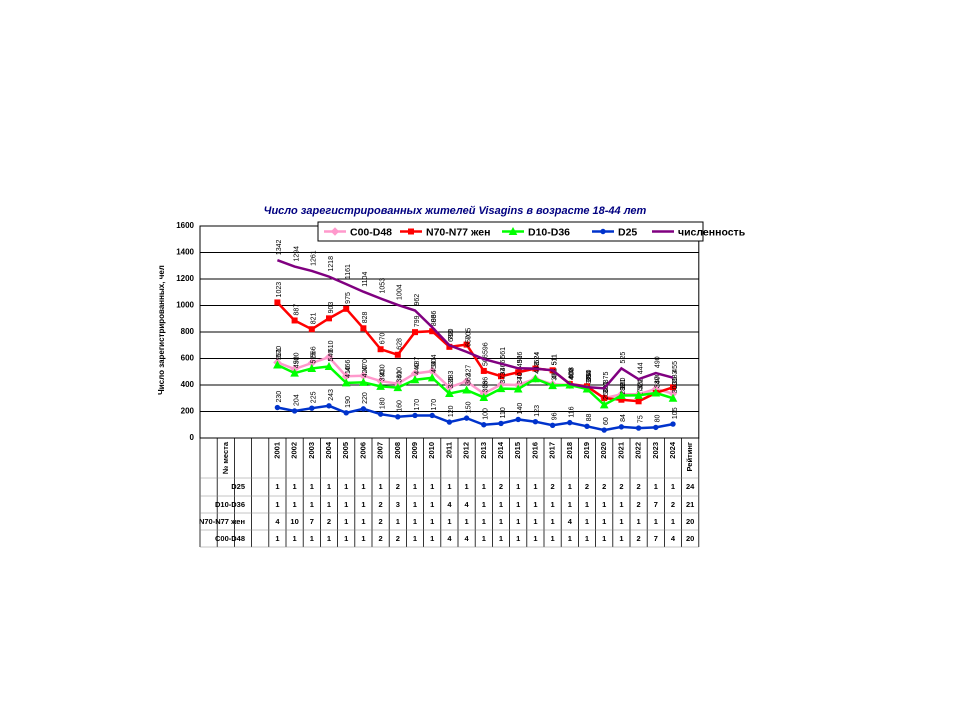  I want to click on table-cell: 24, so click(690, 486).